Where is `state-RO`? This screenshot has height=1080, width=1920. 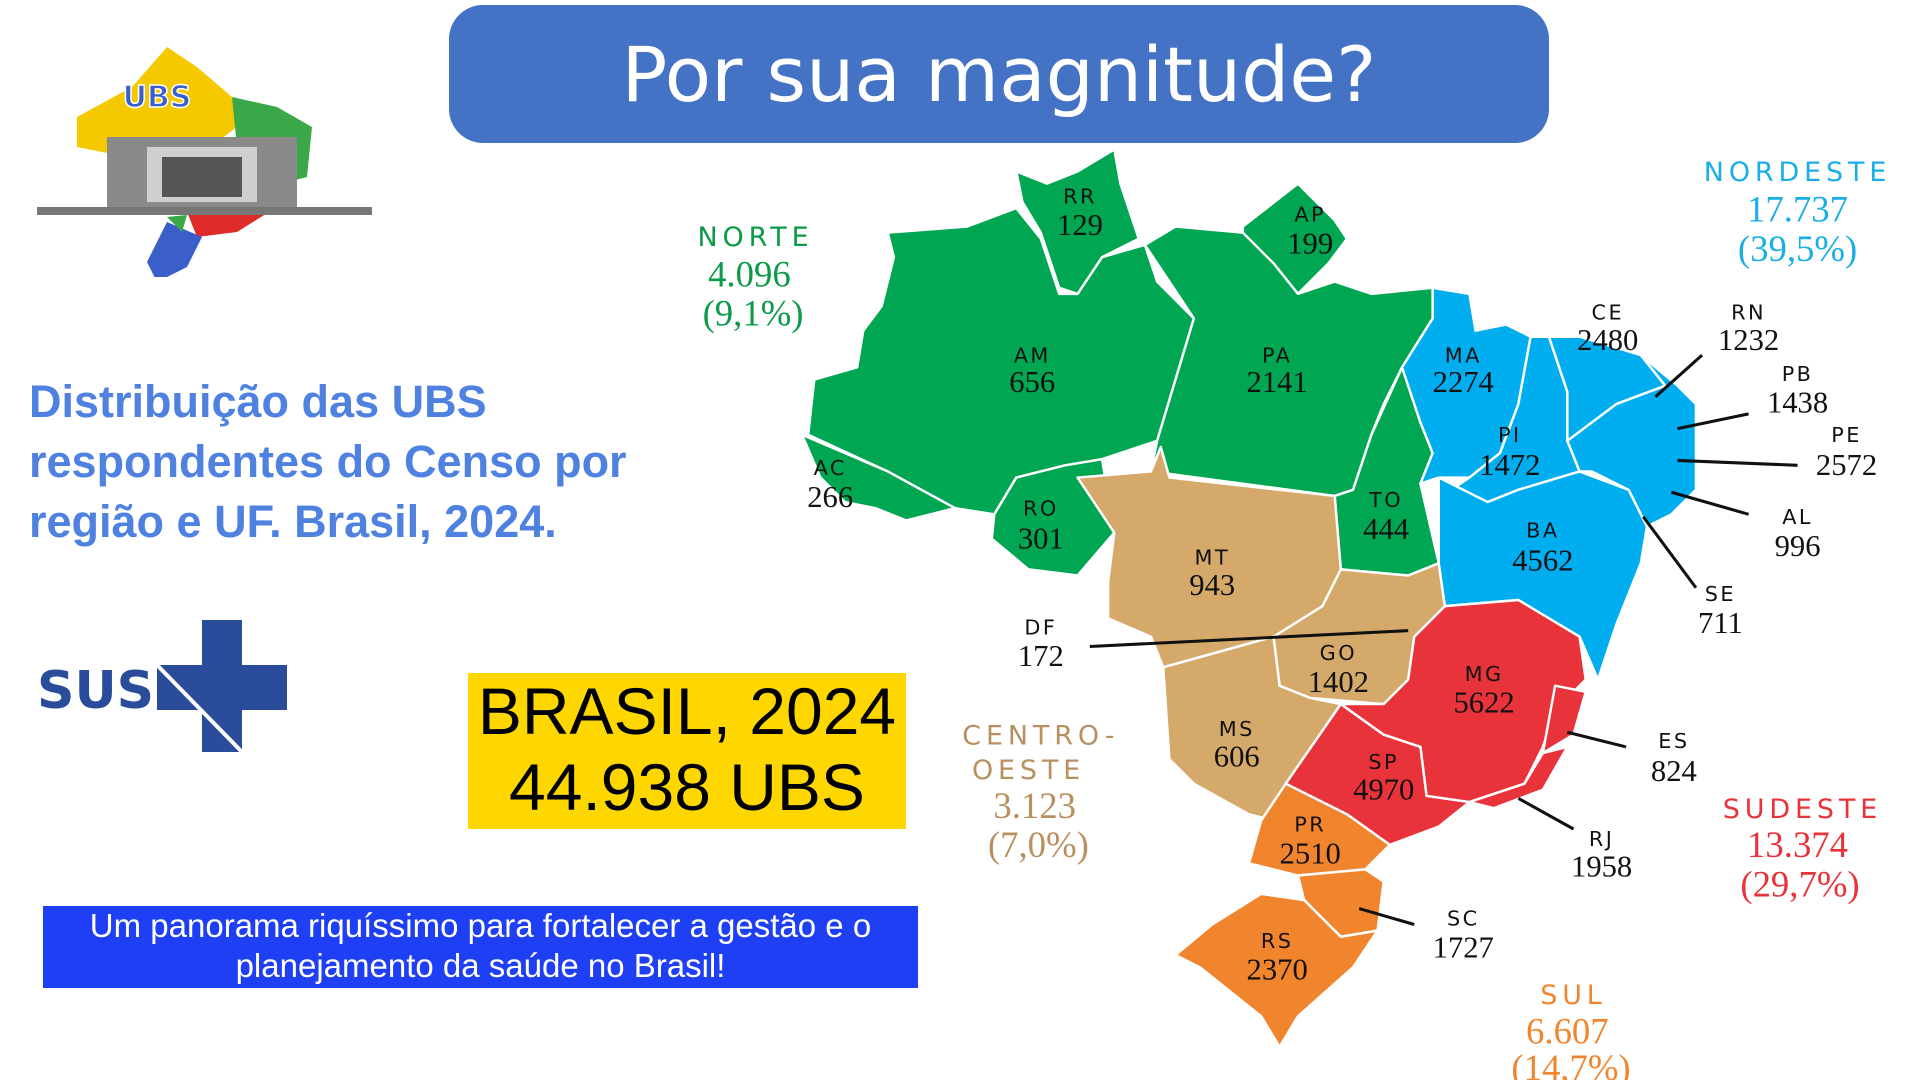 state-RO is located at coordinates (1053, 517).